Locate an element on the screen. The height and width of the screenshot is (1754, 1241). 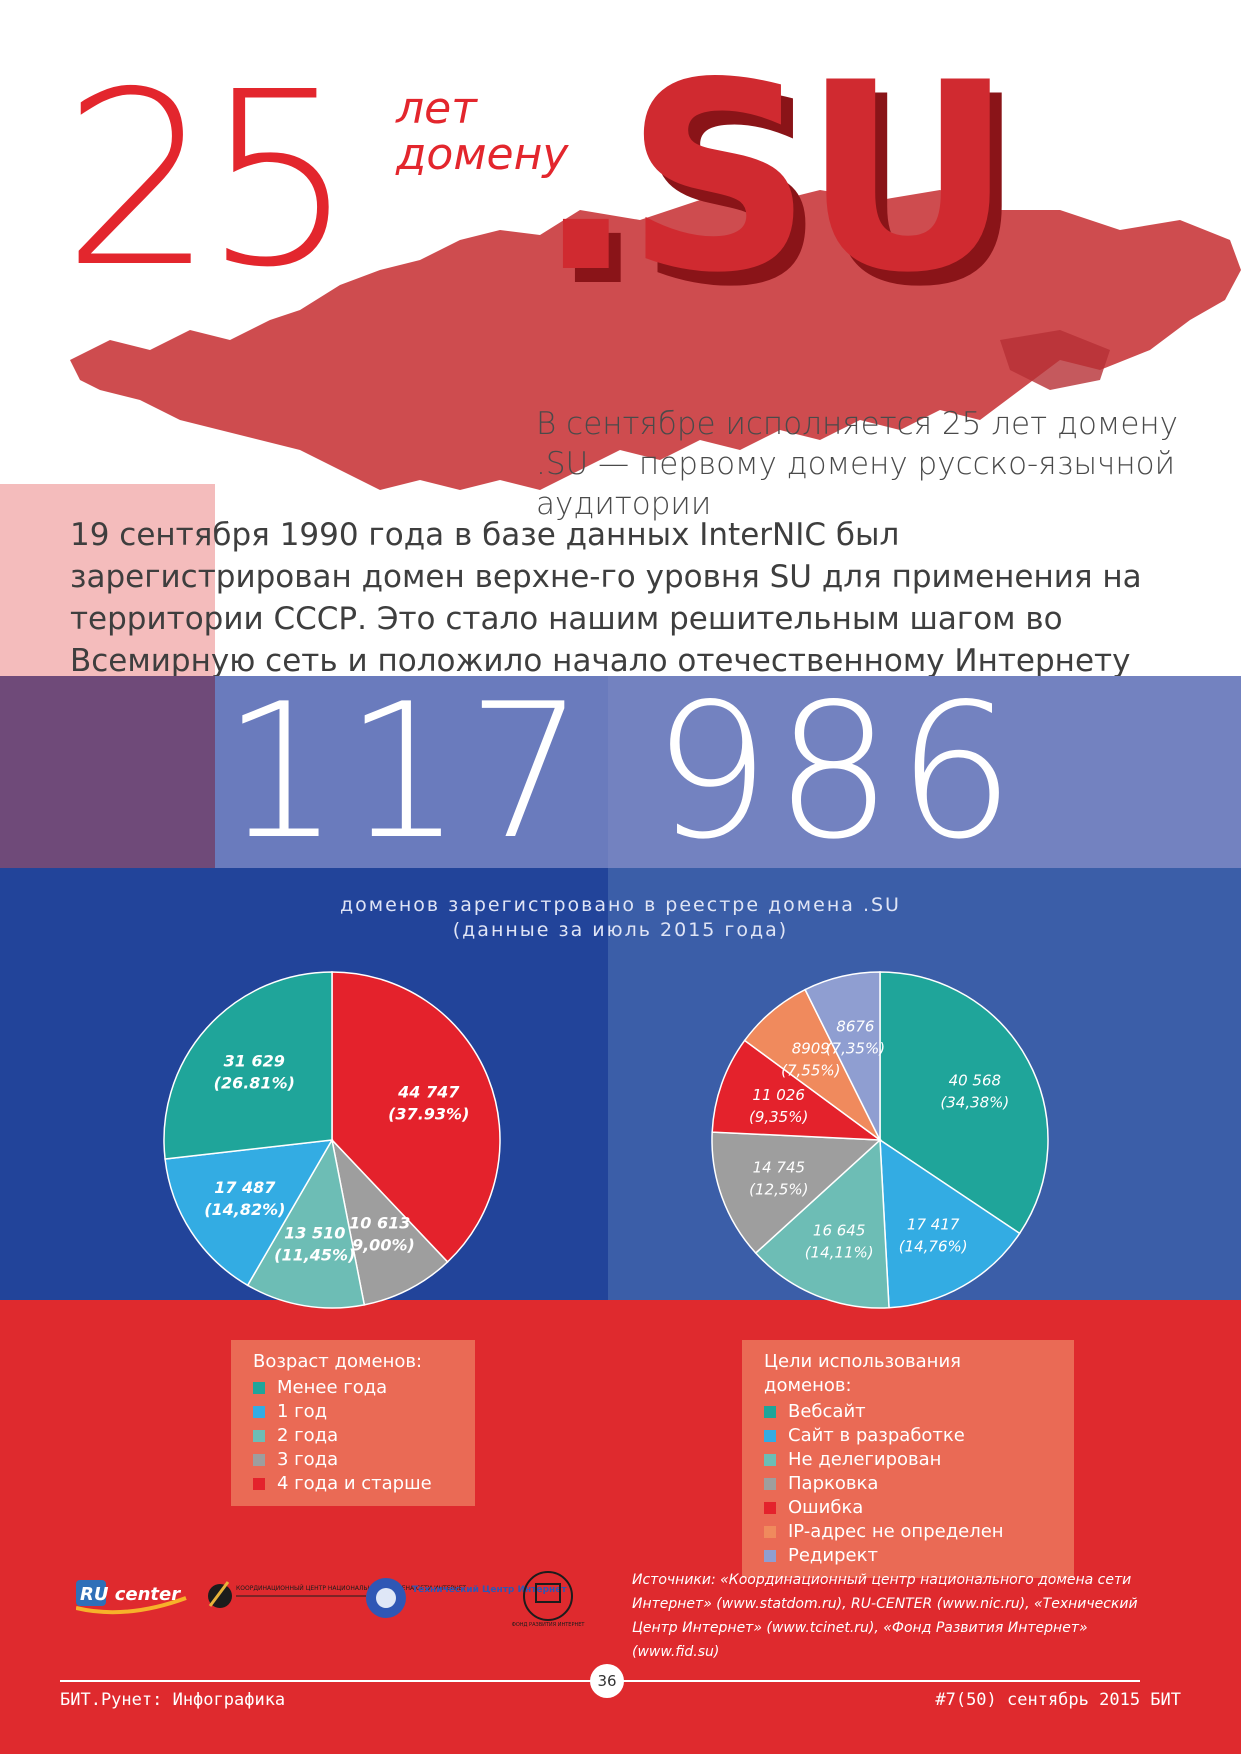
pie-percent-label: (14,76%) is located at coordinates (933, 1246).